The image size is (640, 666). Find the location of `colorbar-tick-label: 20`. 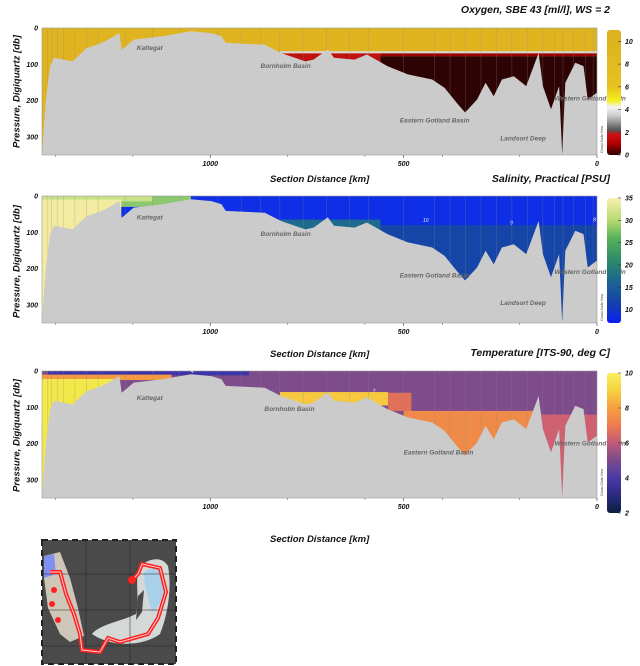

colorbar-tick-label: 20 is located at coordinates (628, 265).